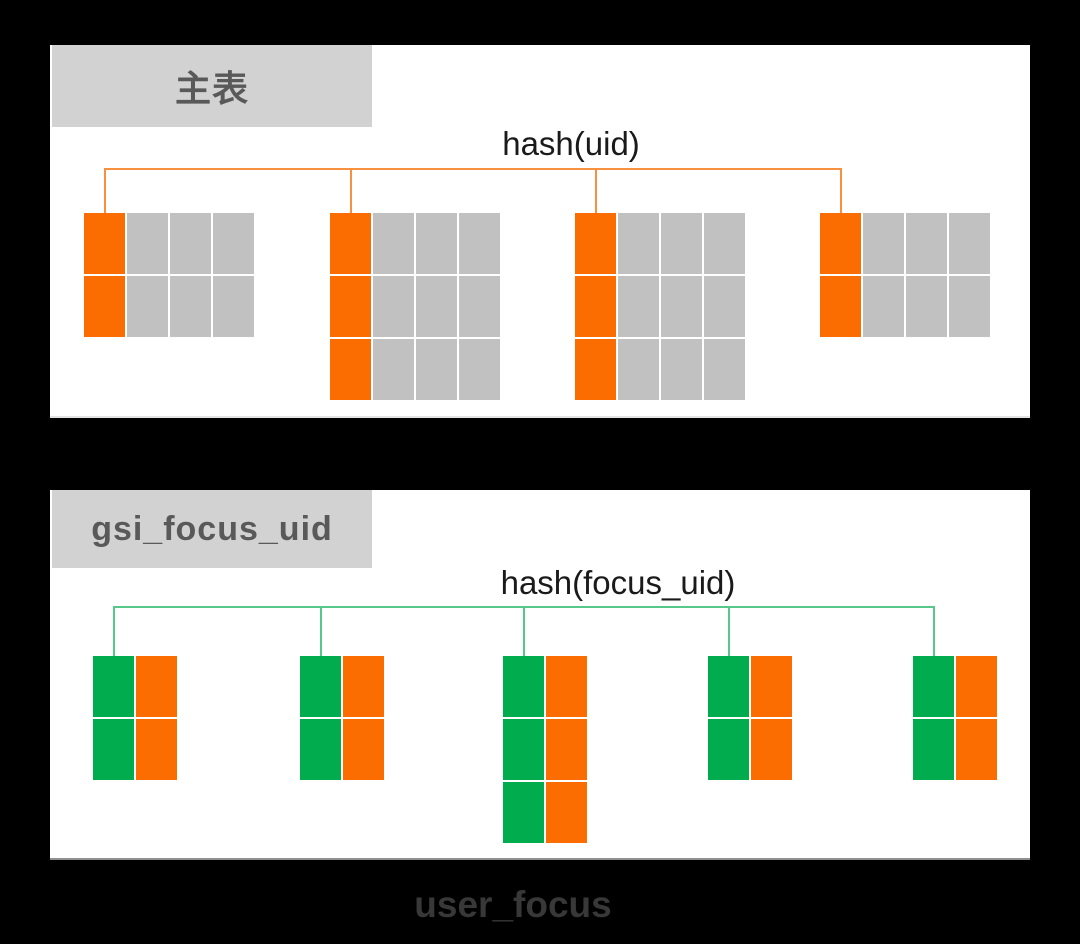 The image size is (1080, 944). I want to click on gsi-table-title-box: gsi_focus_uid, so click(212, 529).